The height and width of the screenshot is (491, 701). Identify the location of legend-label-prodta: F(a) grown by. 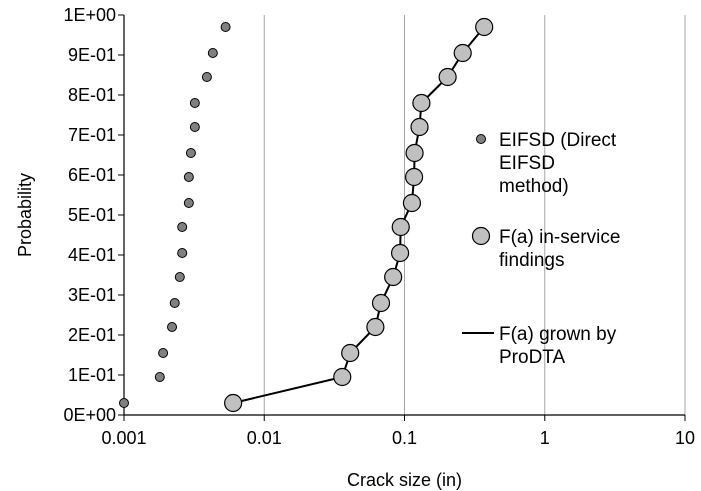
(558, 334).